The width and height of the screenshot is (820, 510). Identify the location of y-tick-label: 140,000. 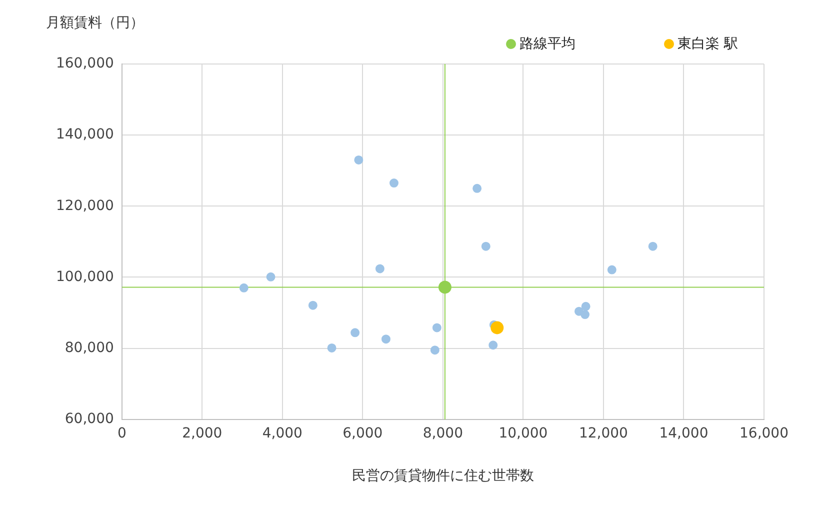
(85, 134).